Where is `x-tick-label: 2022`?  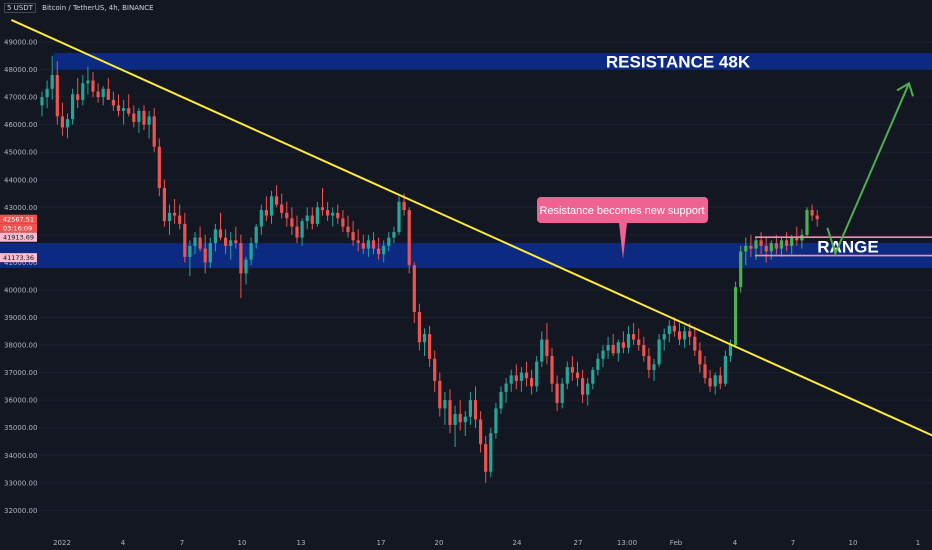
x-tick-label: 2022 is located at coordinates (62, 543).